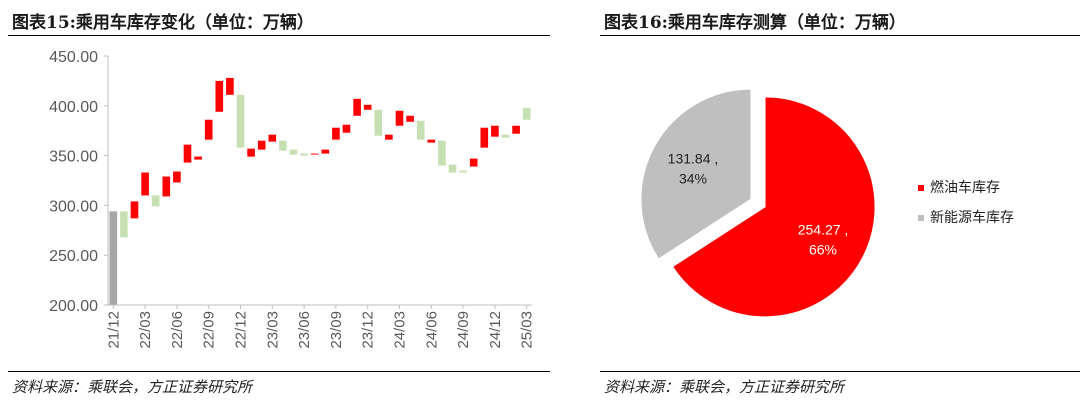 The width and height of the screenshot is (1080, 405). Describe the element at coordinates (495, 330) in the screenshot. I see `x-tick-label: 24/12` at that location.